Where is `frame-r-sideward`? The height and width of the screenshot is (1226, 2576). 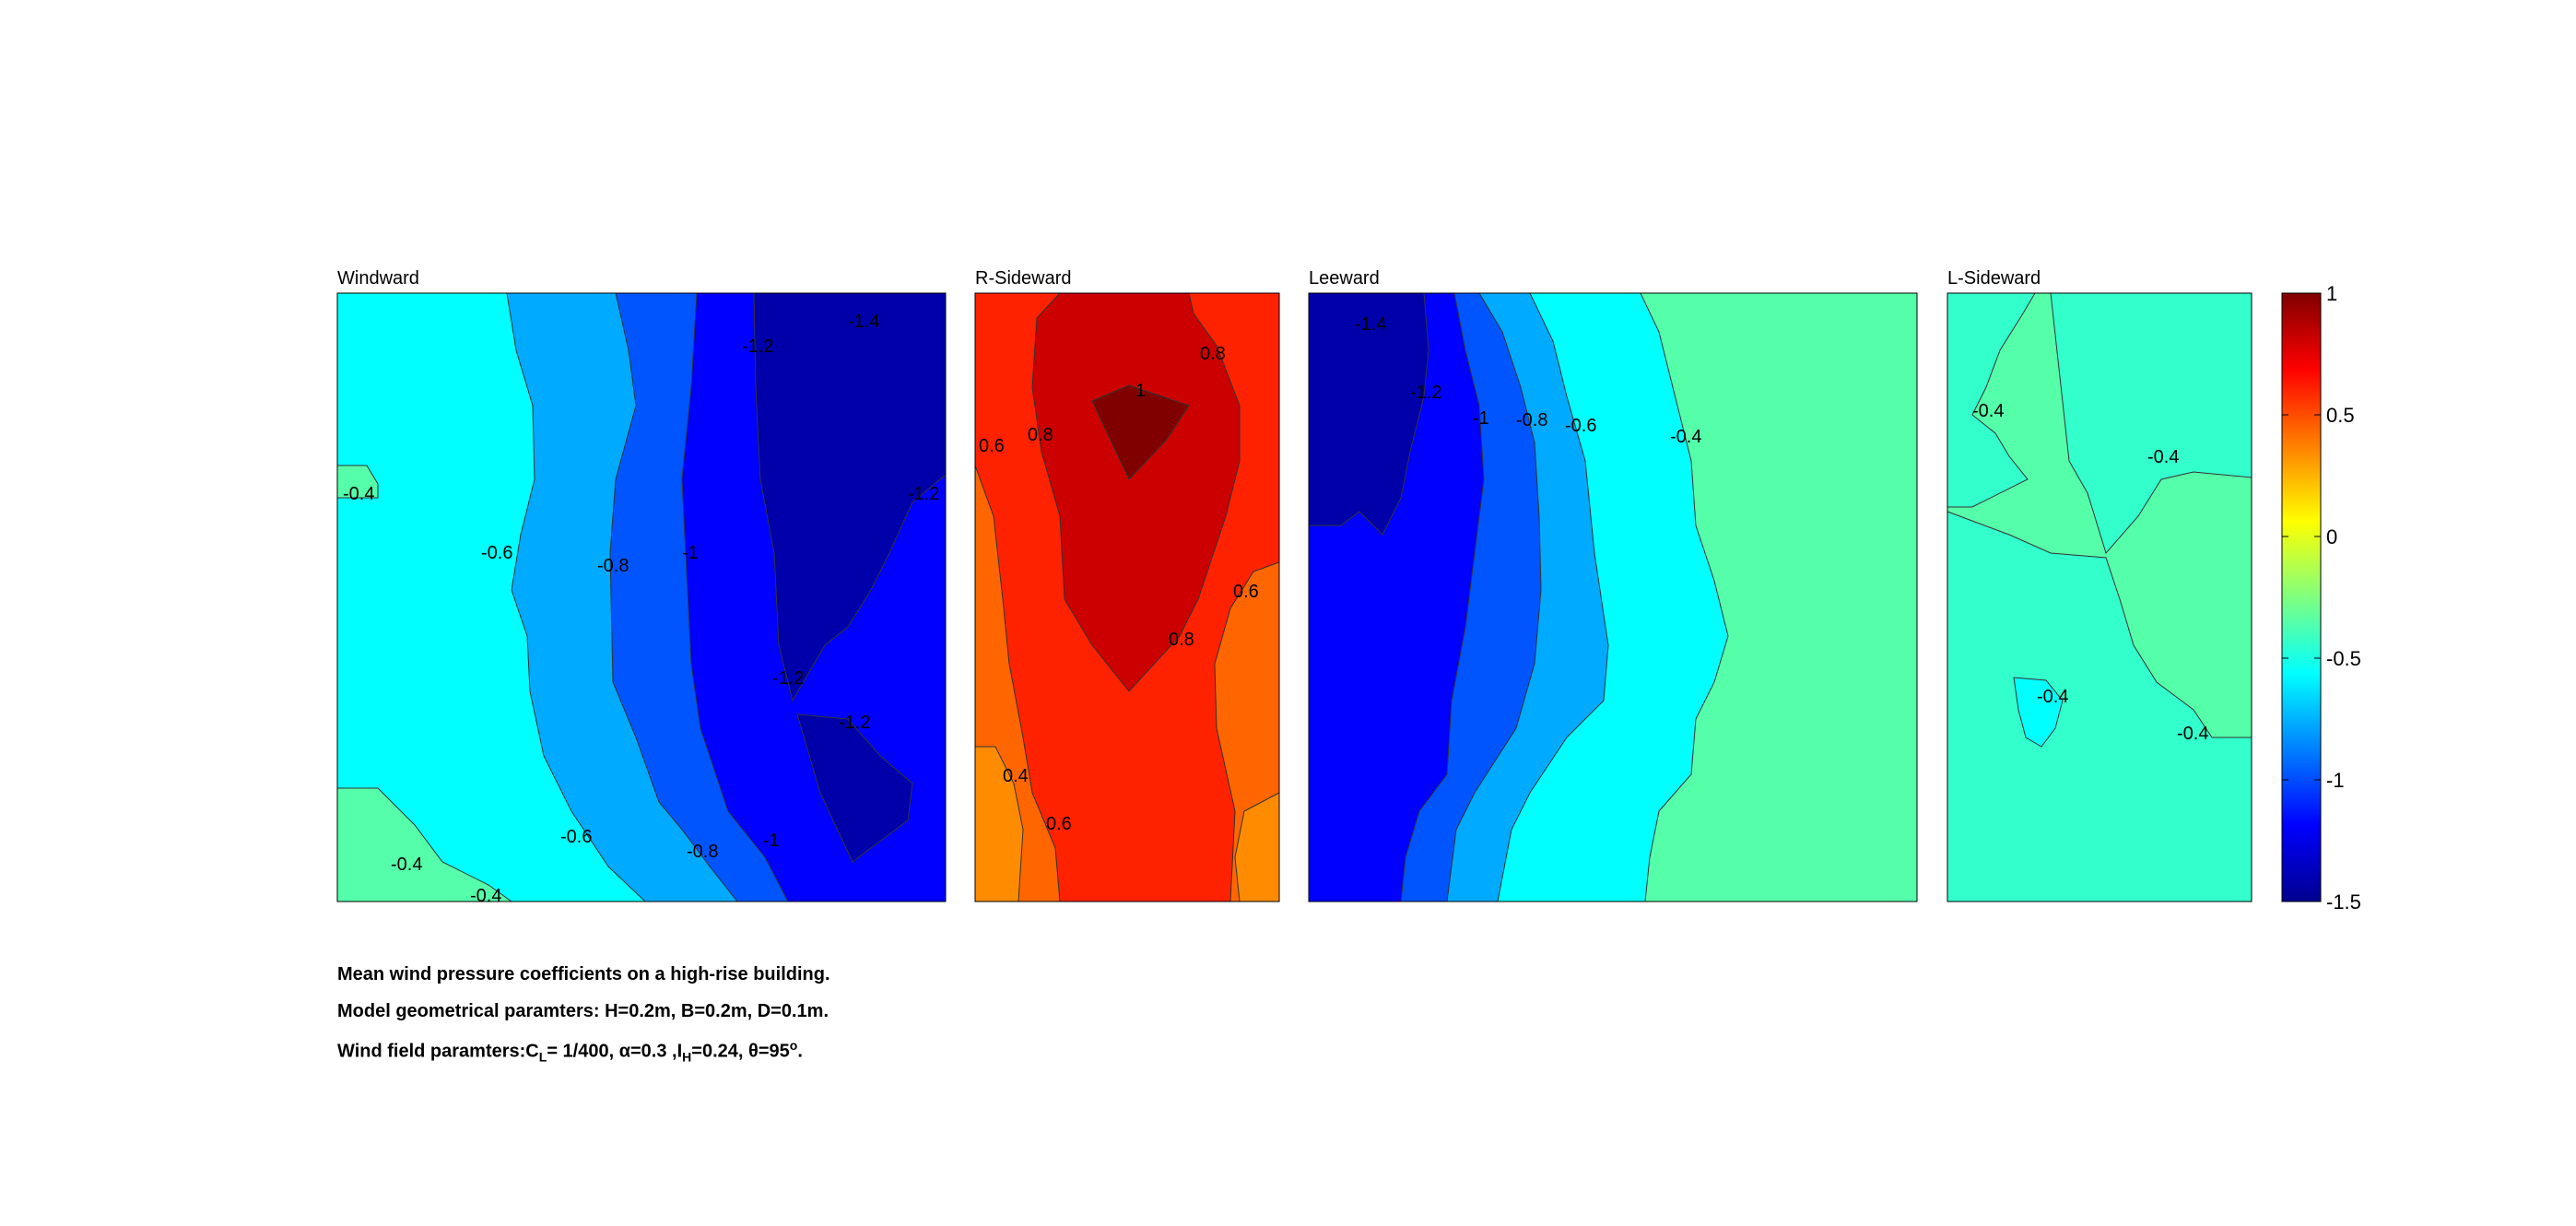
frame-r-sideward is located at coordinates (1127, 597).